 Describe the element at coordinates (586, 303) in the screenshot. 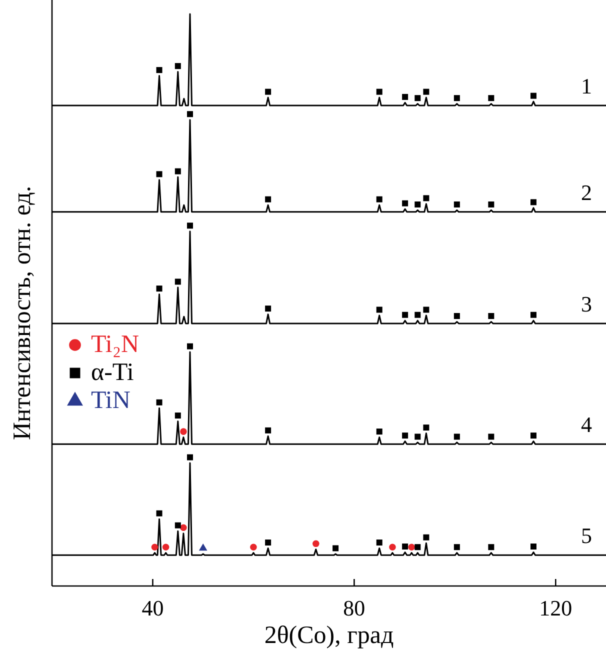

I see `series-label: 3` at that location.